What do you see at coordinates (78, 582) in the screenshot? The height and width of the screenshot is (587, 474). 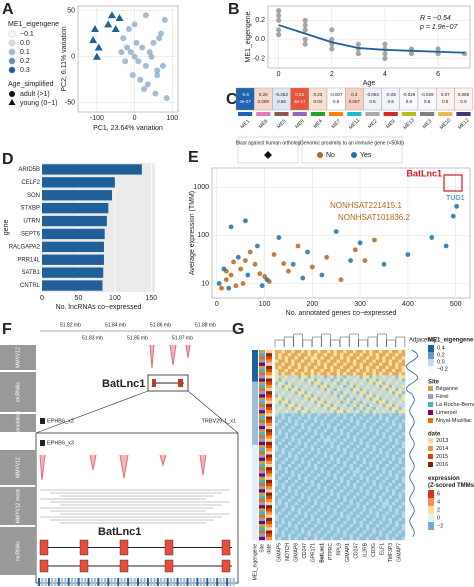 I see `density` at bounding box center [78, 582].